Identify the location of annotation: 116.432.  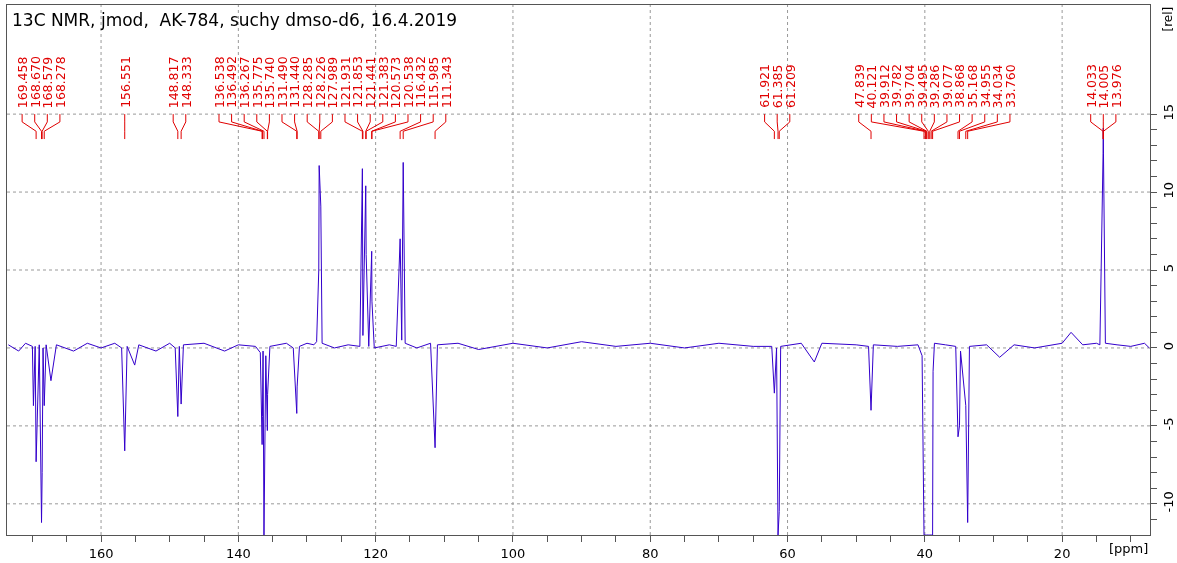
(421, 82).